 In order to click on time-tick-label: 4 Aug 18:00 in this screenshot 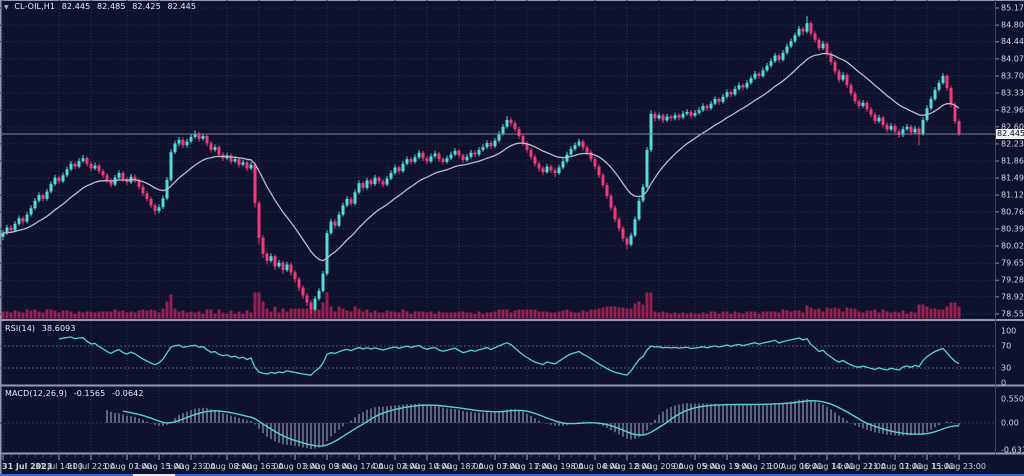, I will do `click(459, 466)`.